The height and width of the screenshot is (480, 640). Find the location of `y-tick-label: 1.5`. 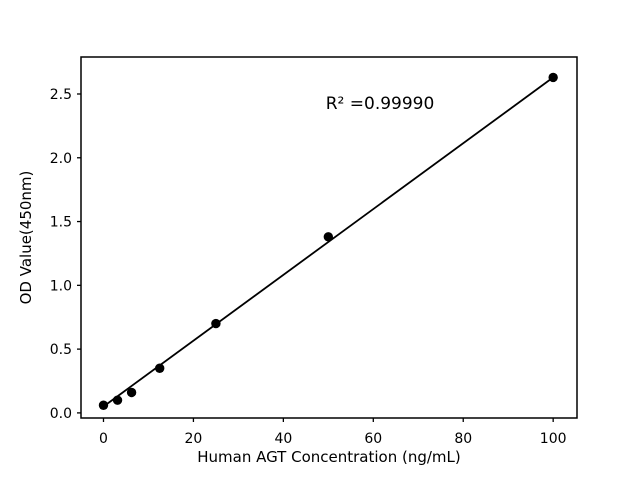

y-tick-label: 1.5 is located at coordinates (61, 223).